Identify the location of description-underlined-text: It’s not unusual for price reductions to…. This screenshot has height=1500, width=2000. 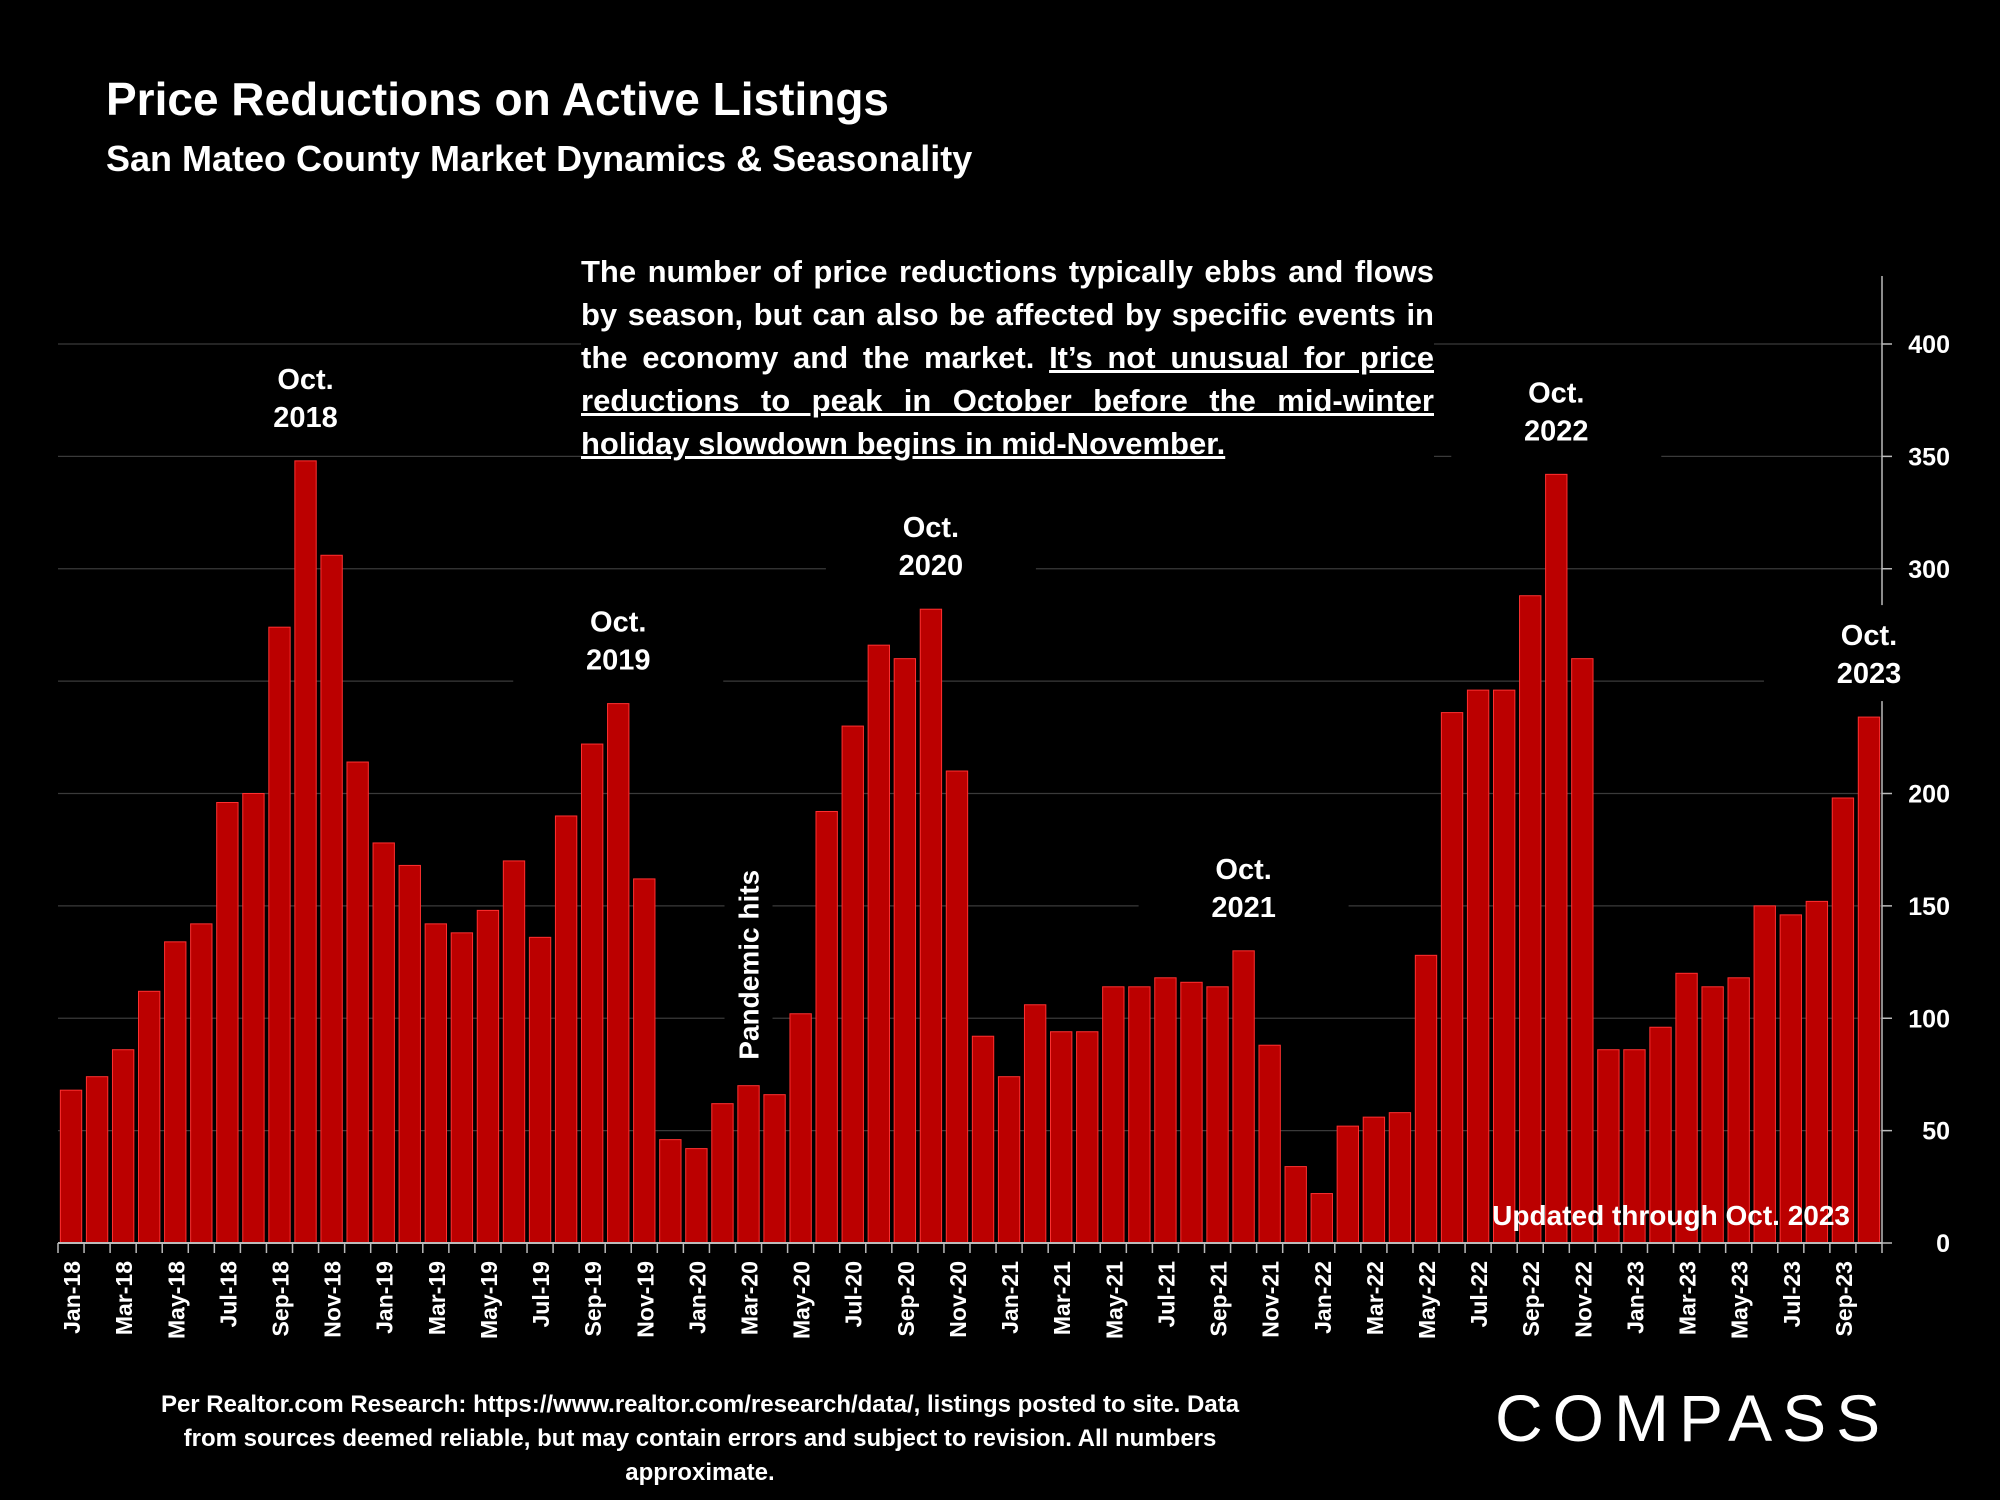
(1007, 400).